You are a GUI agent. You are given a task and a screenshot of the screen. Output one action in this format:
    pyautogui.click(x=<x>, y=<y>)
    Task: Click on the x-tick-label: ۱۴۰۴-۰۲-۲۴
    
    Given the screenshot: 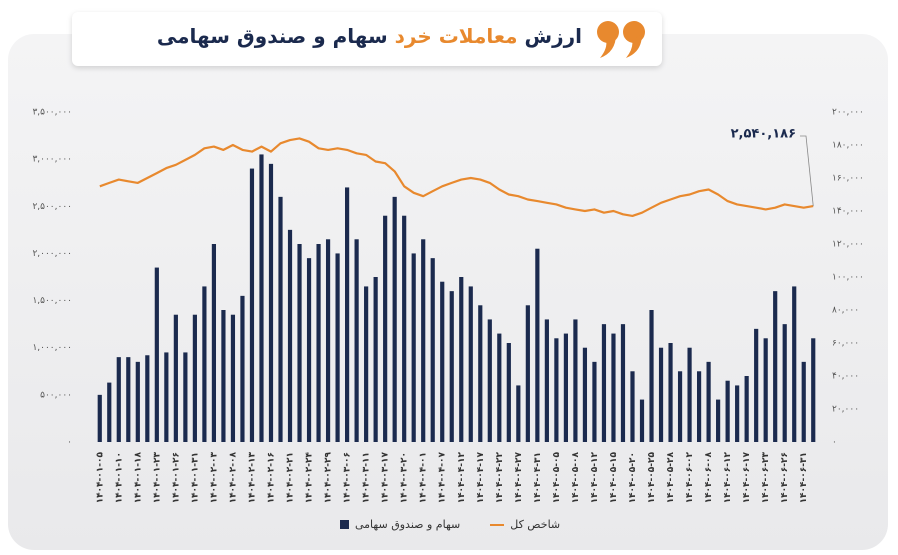 What is the action you would take?
    pyautogui.click(x=310, y=477)
    